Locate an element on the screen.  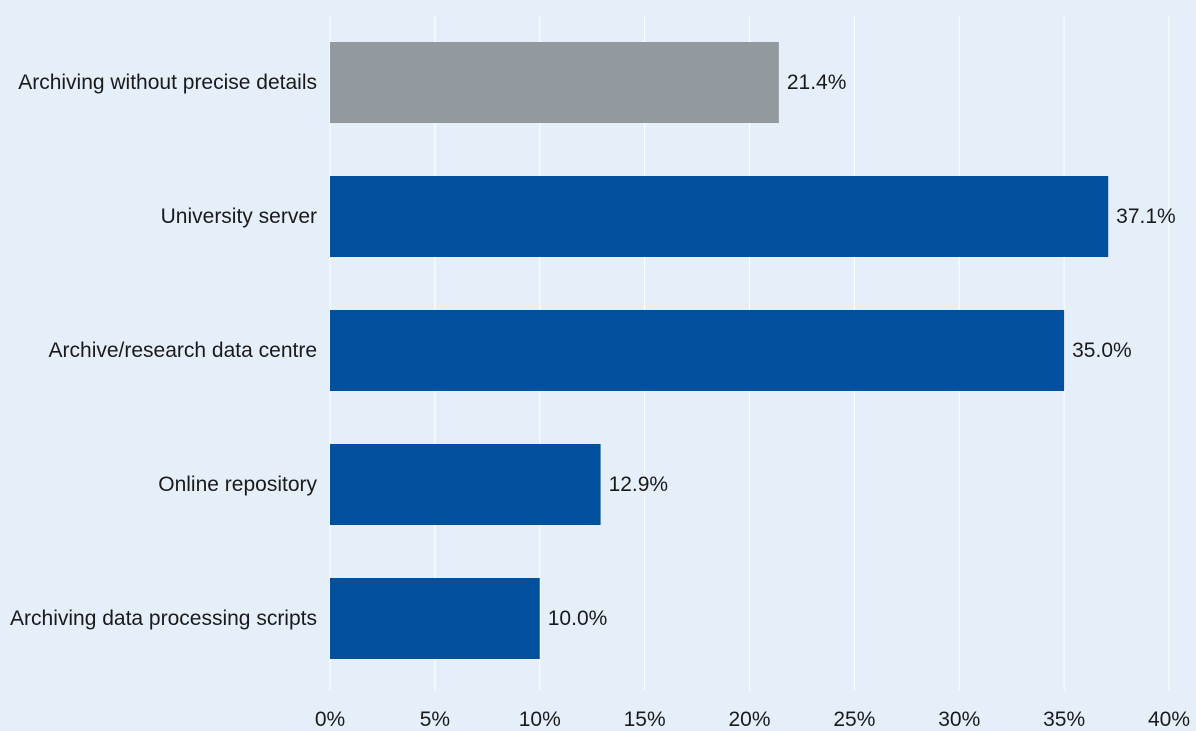
x-tick-label: 5% is located at coordinates (435, 719).